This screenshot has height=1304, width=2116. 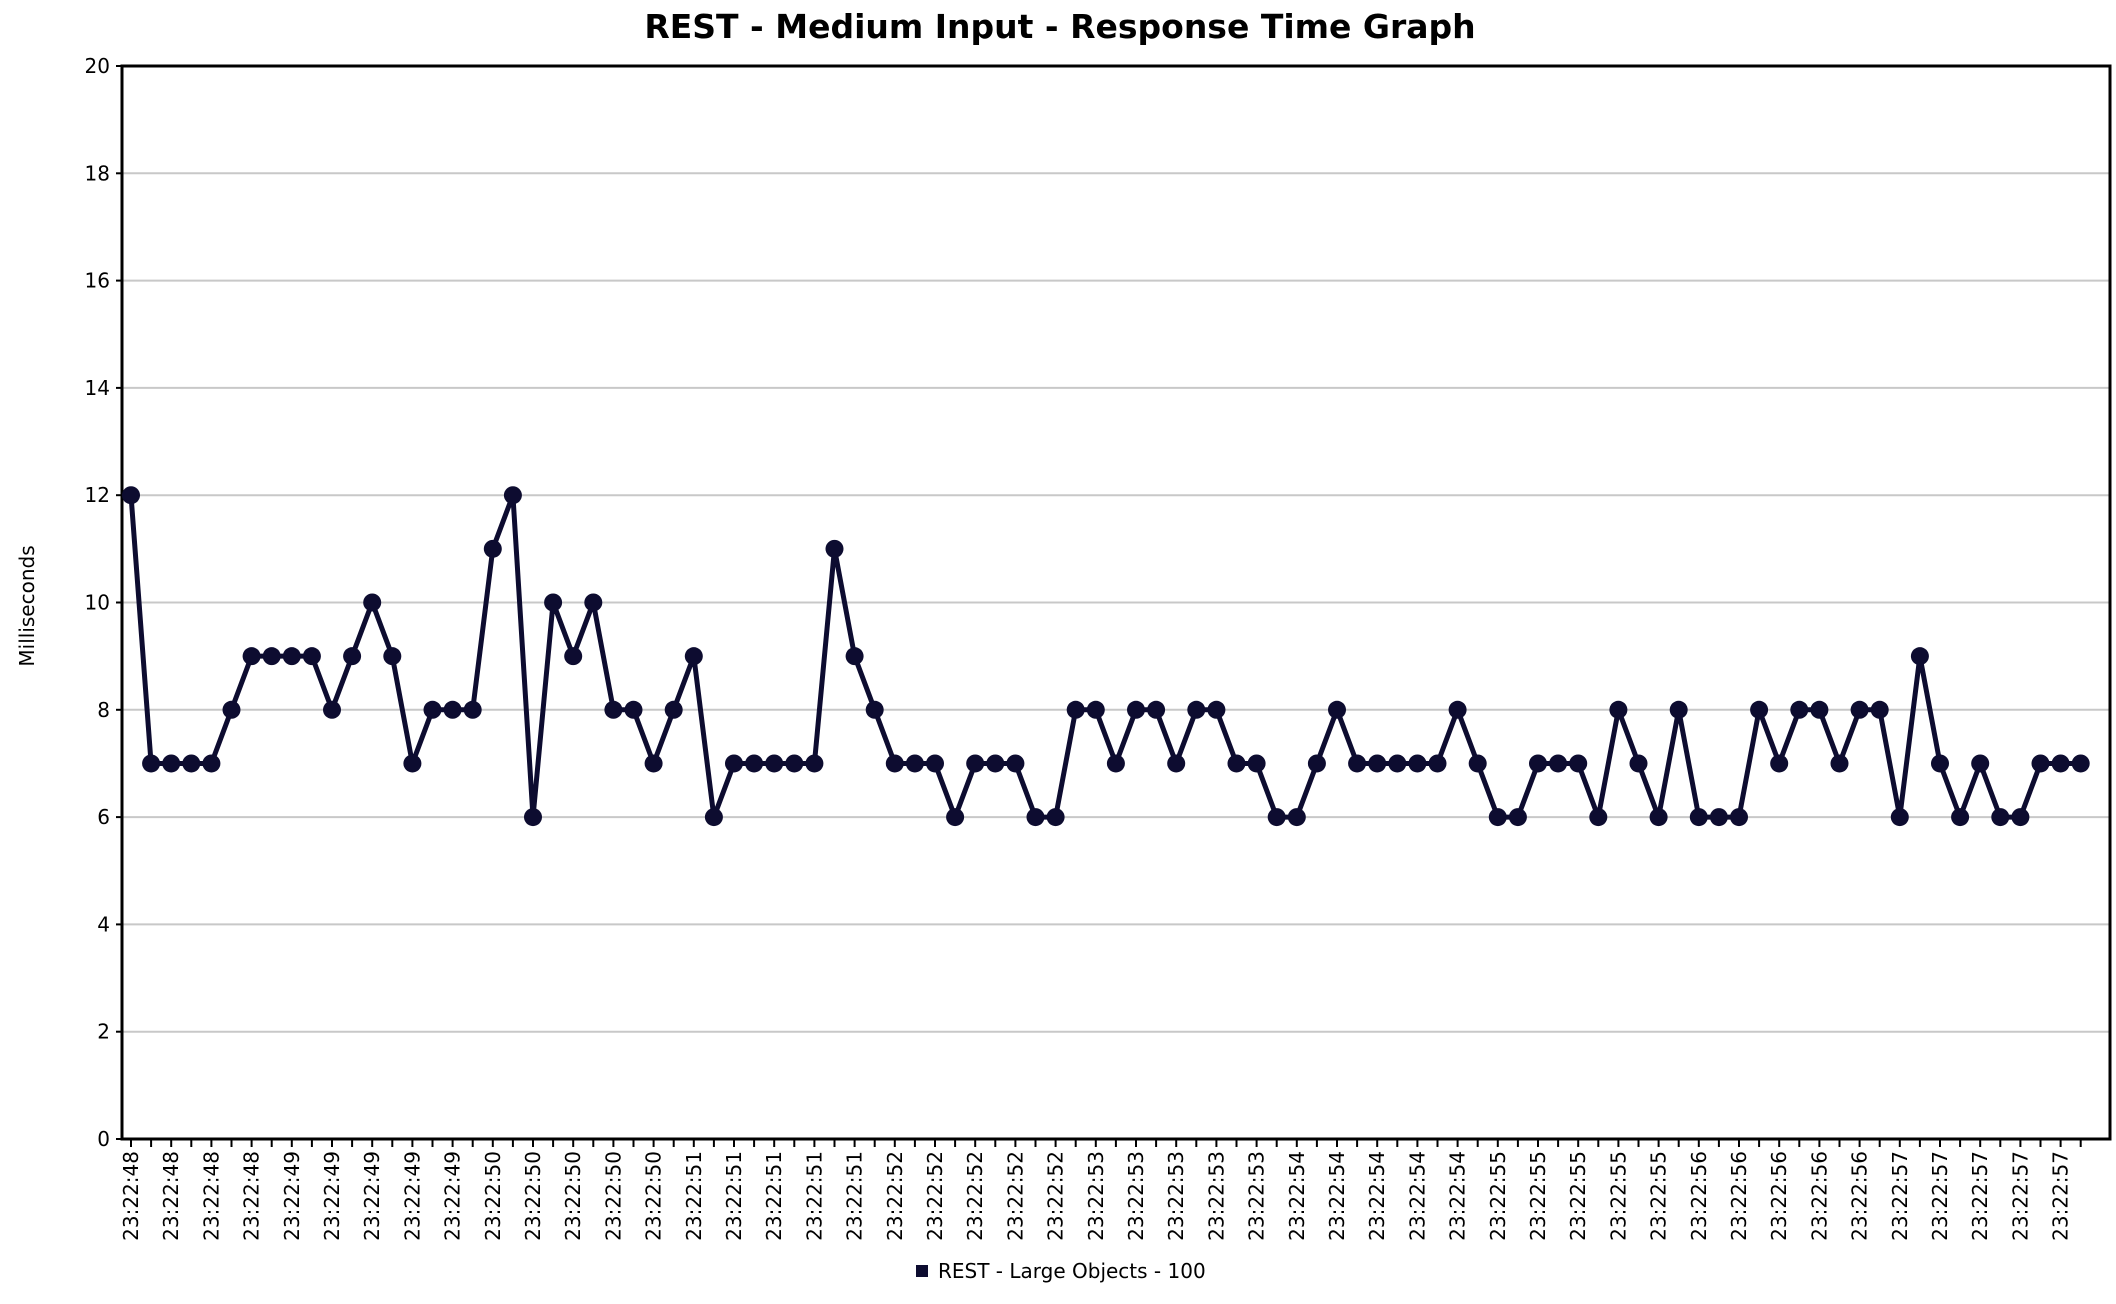 What do you see at coordinates (922, 1271) in the screenshot?
I see `legend-swatch` at bounding box center [922, 1271].